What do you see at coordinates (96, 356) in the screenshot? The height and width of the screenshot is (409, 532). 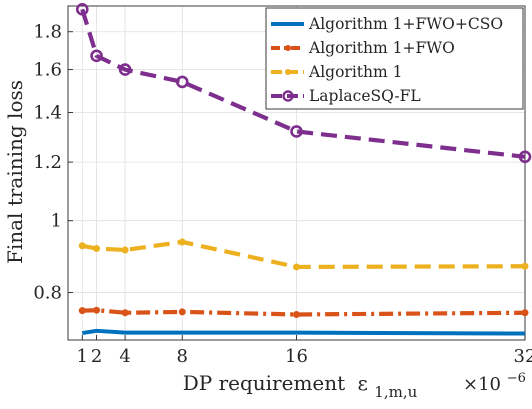 I see `x-tick-label: 2` at bounding box center [96, 356].